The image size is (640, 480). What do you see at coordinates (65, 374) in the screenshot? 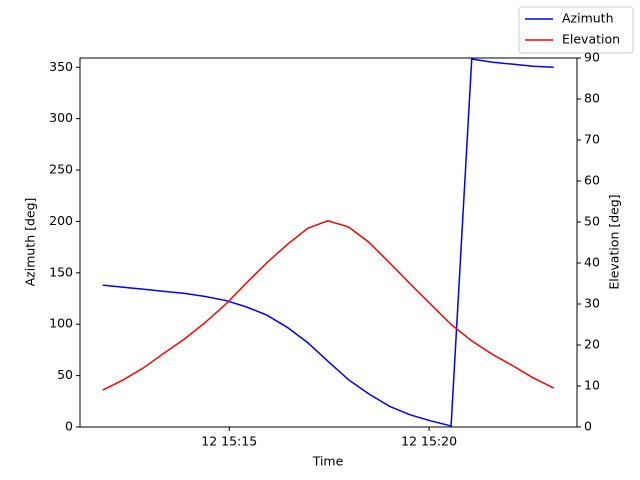
I see `y-tick-label: 50` at bounding box center [65, 374].